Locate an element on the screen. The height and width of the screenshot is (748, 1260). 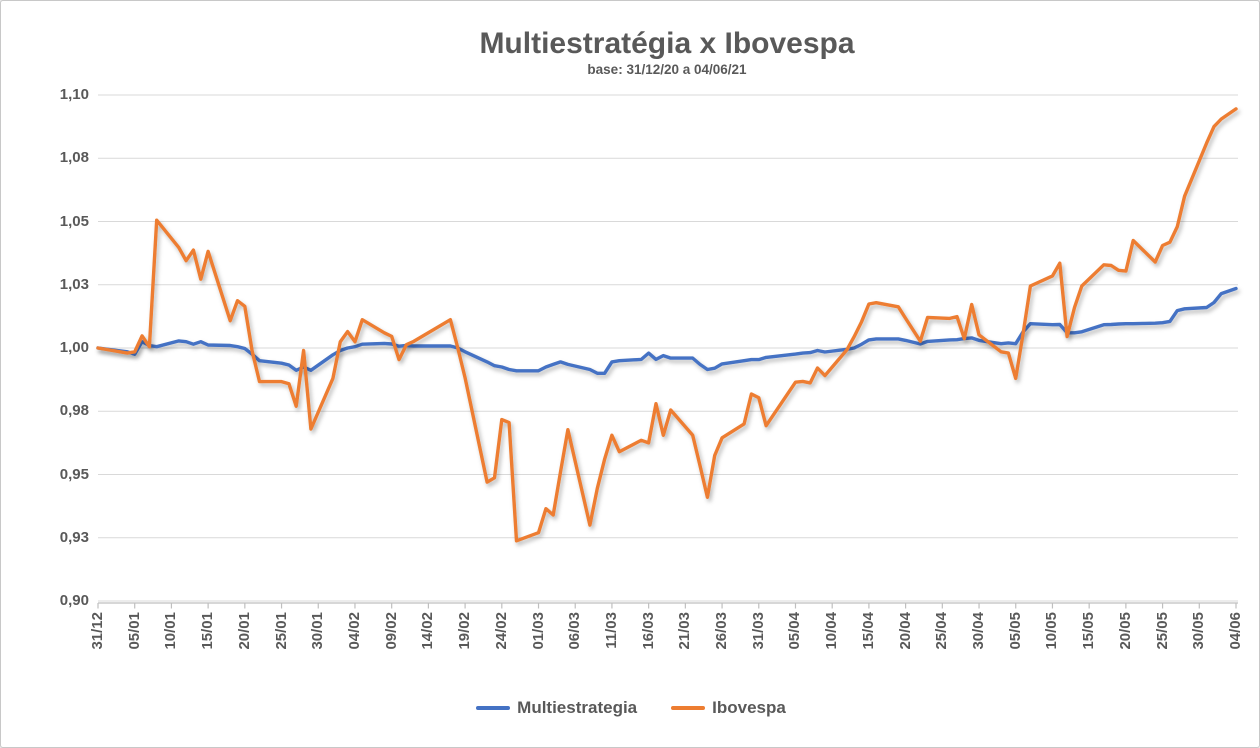
x-tick-label: 04/02 is located at coordinates (354, 631).